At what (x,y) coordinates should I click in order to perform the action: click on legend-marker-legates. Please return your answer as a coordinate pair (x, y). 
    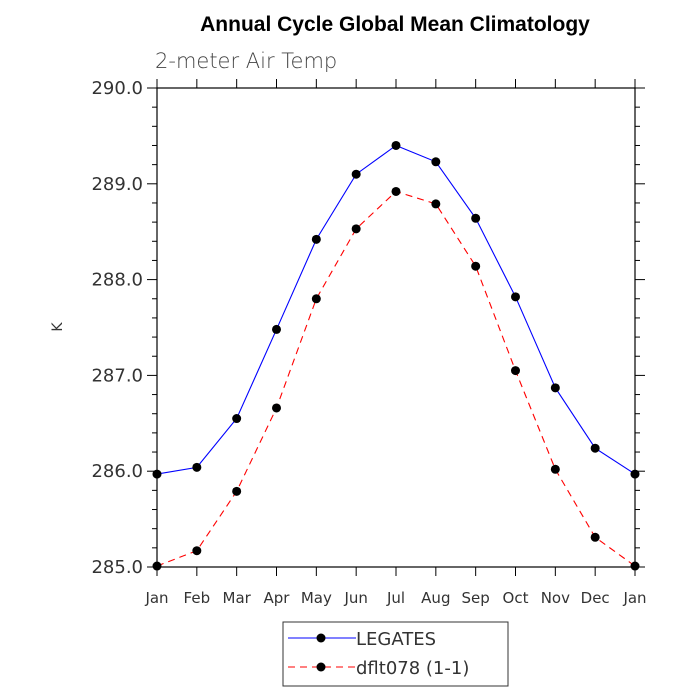
    Looking at the image, I should click on (321, 638).